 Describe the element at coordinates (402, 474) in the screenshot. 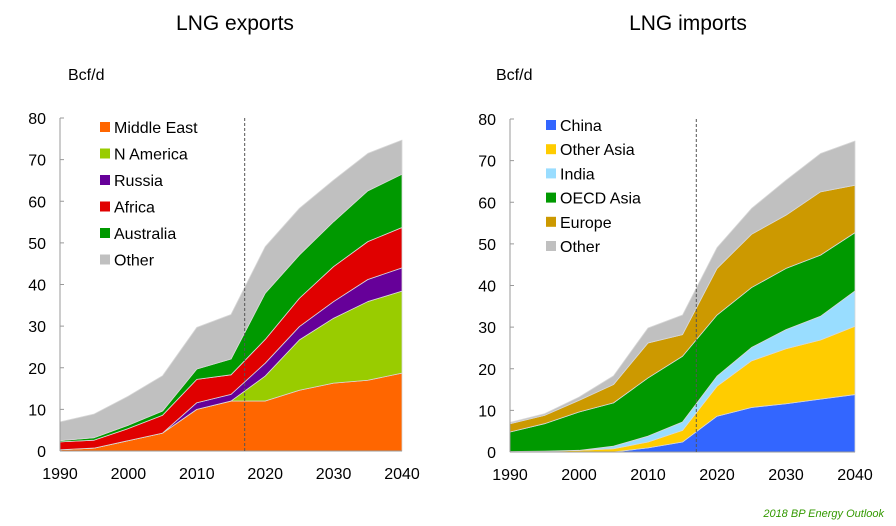

I see `exports-x-tick-label: 2040` at that location.